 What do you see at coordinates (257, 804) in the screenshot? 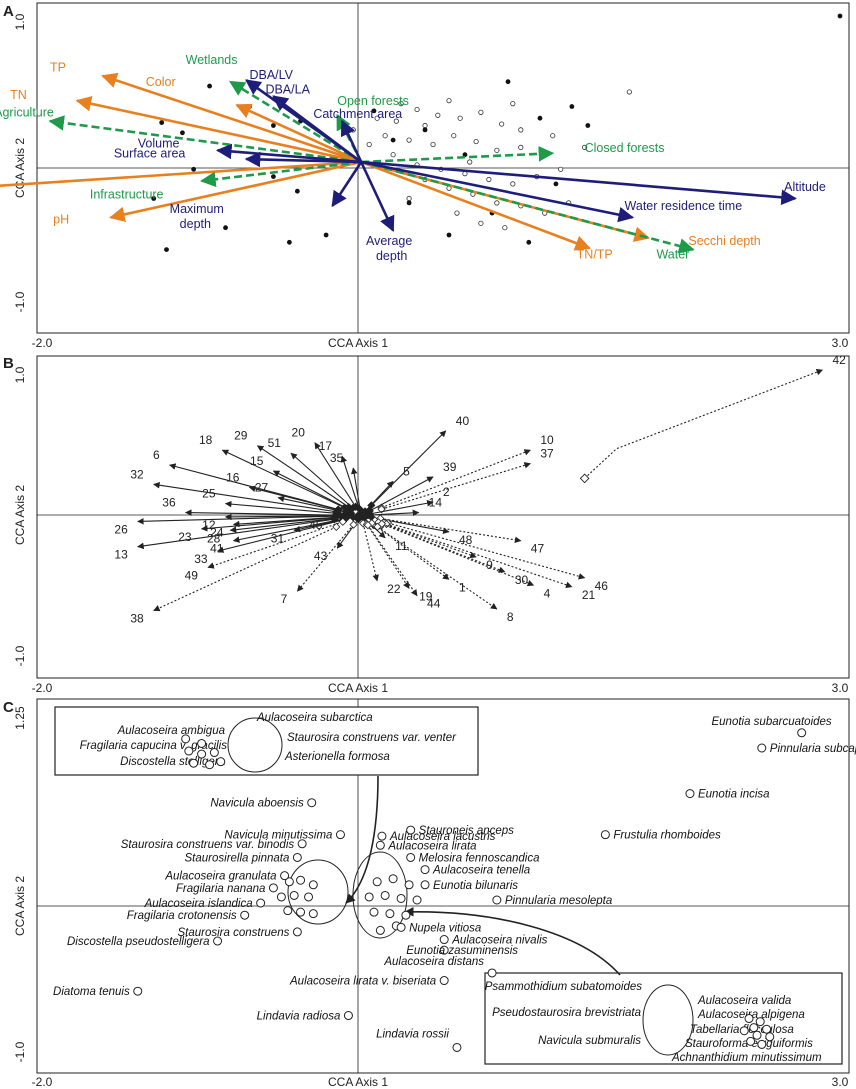
I see `species-label: Navicula aboensis` at bounding box center [257, 804].